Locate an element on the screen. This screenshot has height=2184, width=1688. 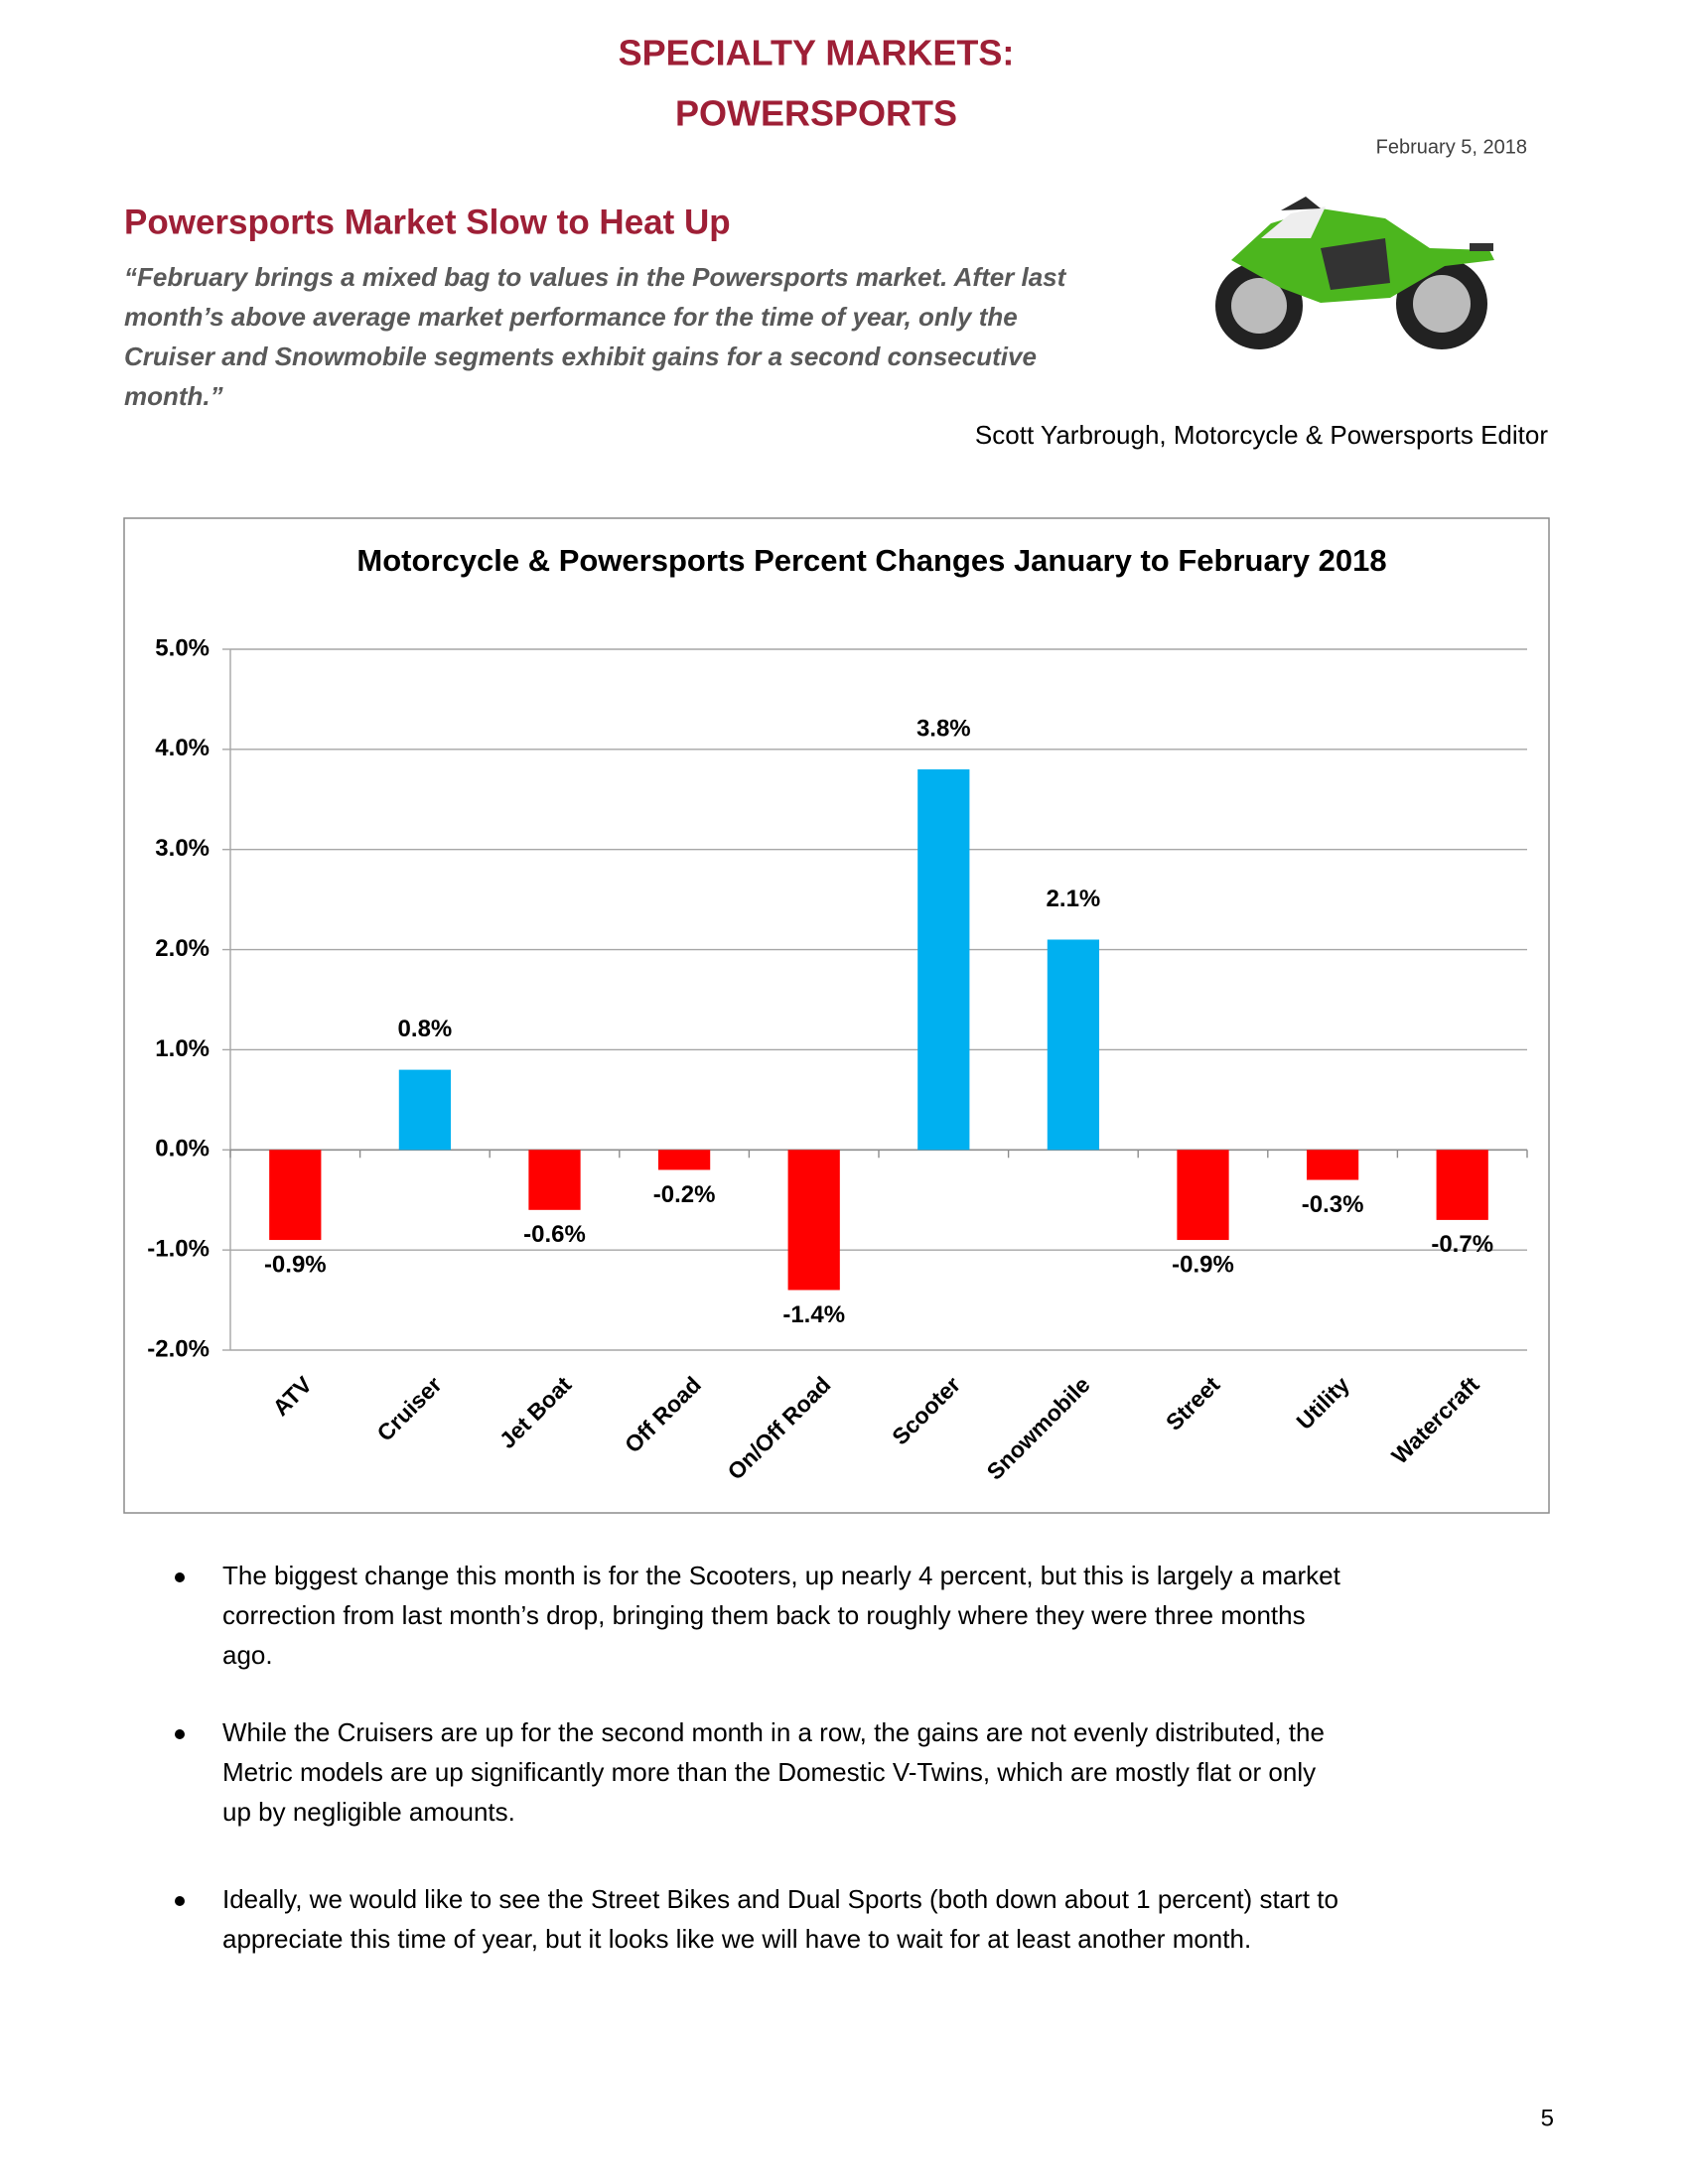
x-tick-label: Off Road is located at coordinates (663, 1414).